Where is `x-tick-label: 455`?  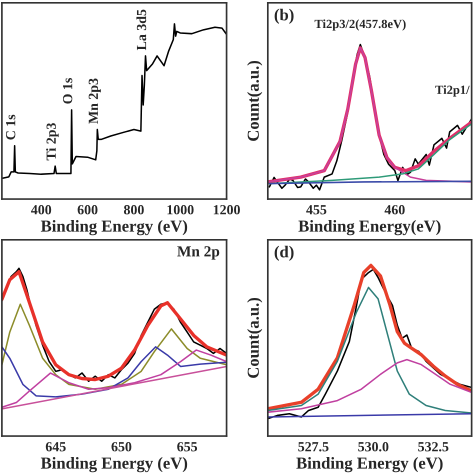 x-tick-label: 455 is located at coordinates (316, 209).